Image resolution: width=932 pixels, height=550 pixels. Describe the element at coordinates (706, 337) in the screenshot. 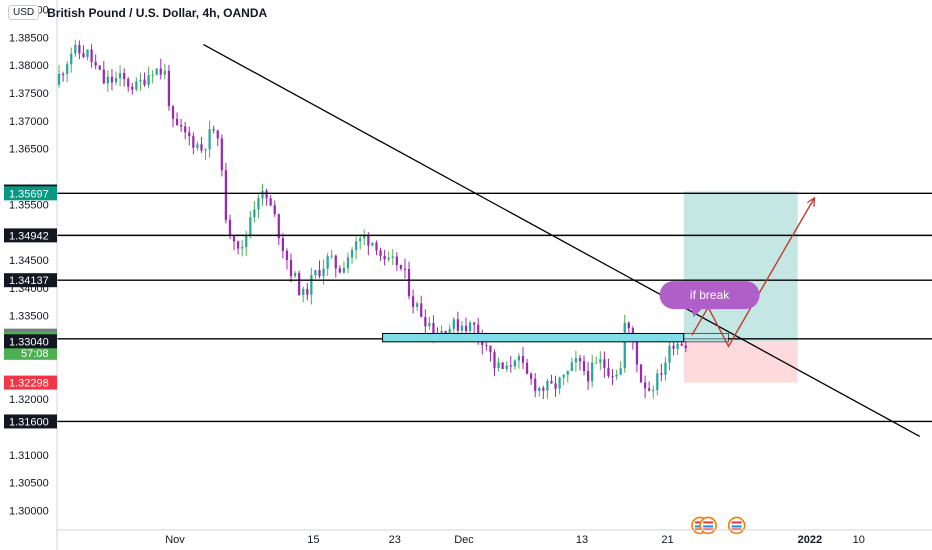

I see `zone-extension` at that location.